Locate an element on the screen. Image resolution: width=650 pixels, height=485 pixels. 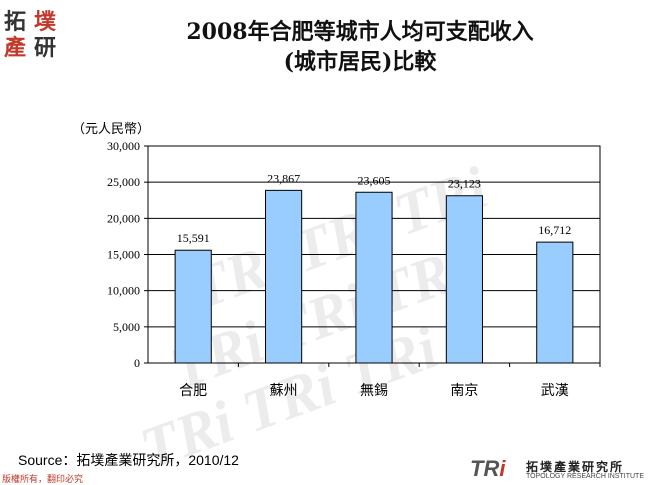
company-logo: 拓 墣 產 研 is located at coordinates (34, 31).